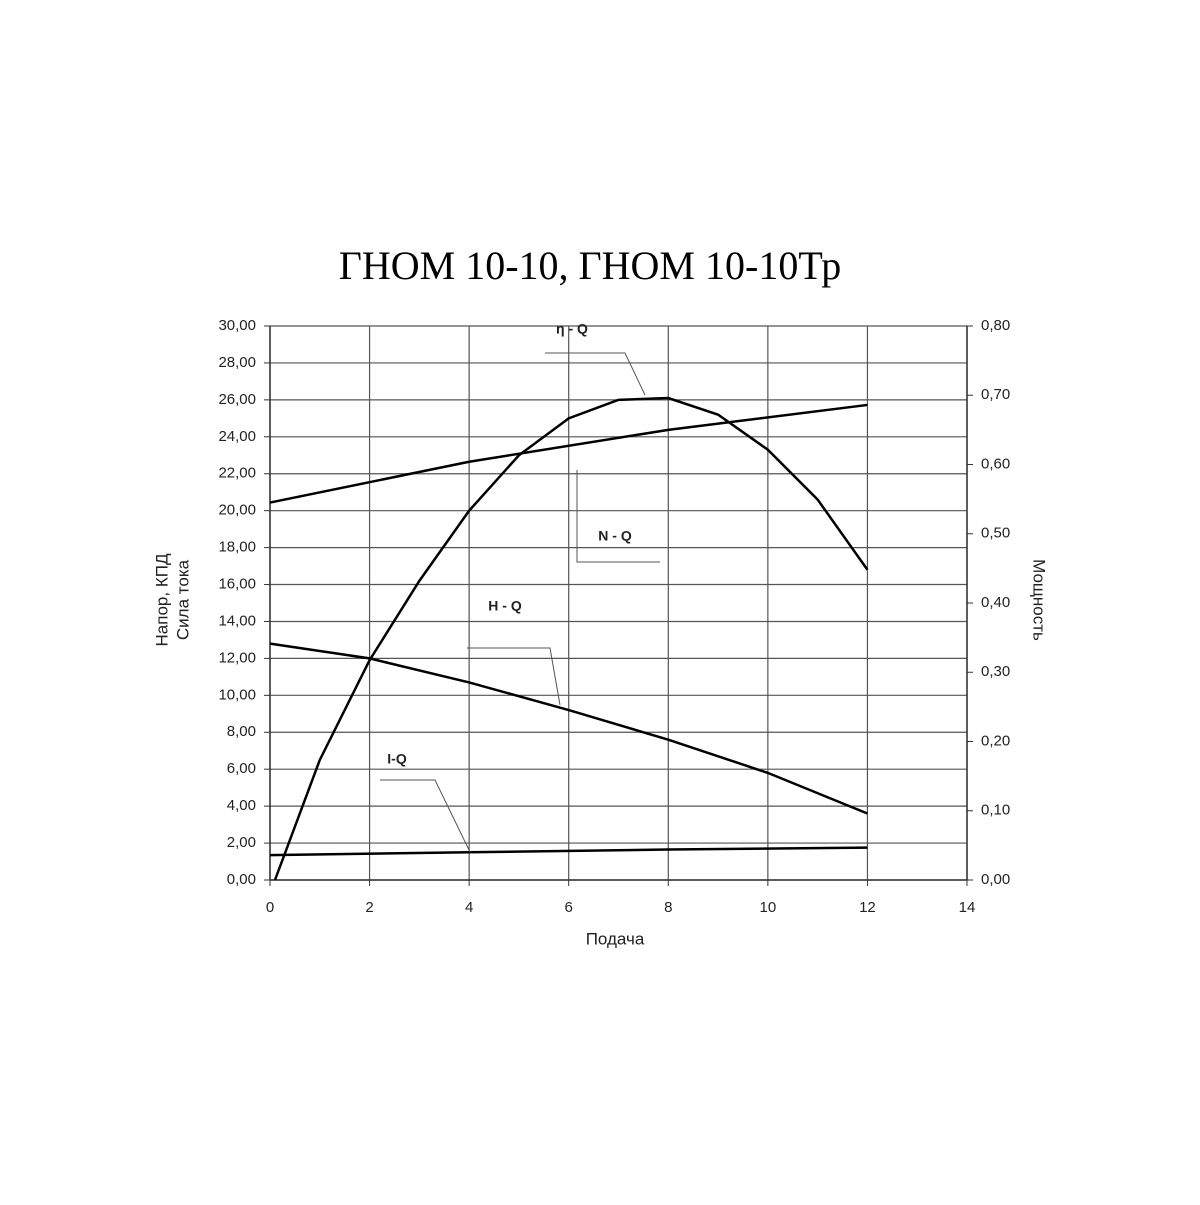 This screenshot has height=1205, width=1200. What do you see at coordinates (237, 547) in the screenshot?
I see `y-tick-label: 18,00` at bounding box center [237, 547].